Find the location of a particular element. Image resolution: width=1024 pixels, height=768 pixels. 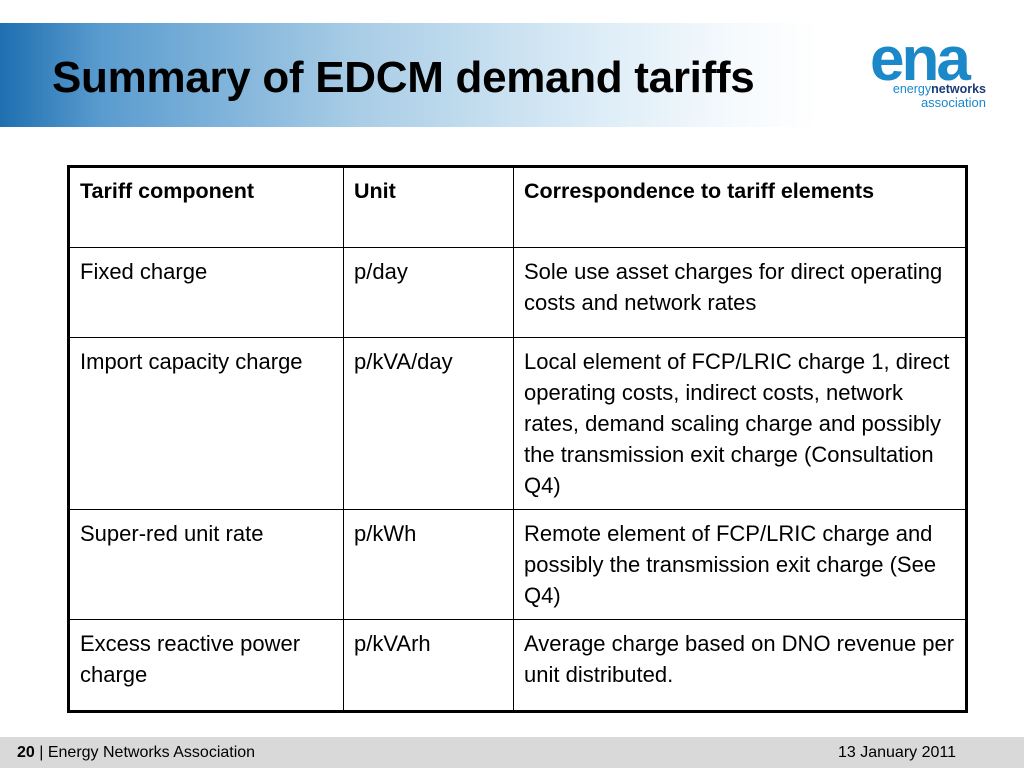

page-number: 20 is located at coordinates (26, 752).